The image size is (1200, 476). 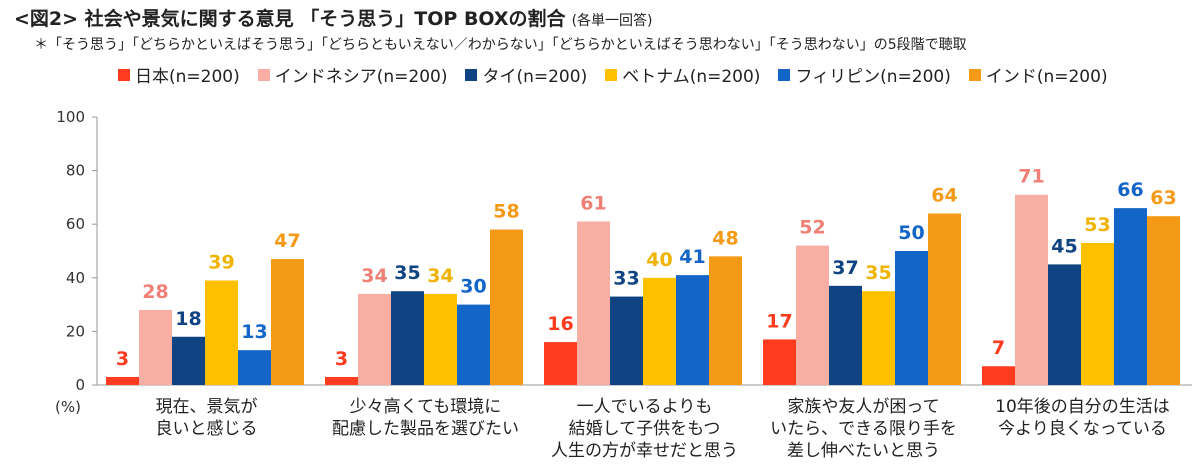 I want to click on legend-label: タイ(n=200), so click(x=535, y=77).